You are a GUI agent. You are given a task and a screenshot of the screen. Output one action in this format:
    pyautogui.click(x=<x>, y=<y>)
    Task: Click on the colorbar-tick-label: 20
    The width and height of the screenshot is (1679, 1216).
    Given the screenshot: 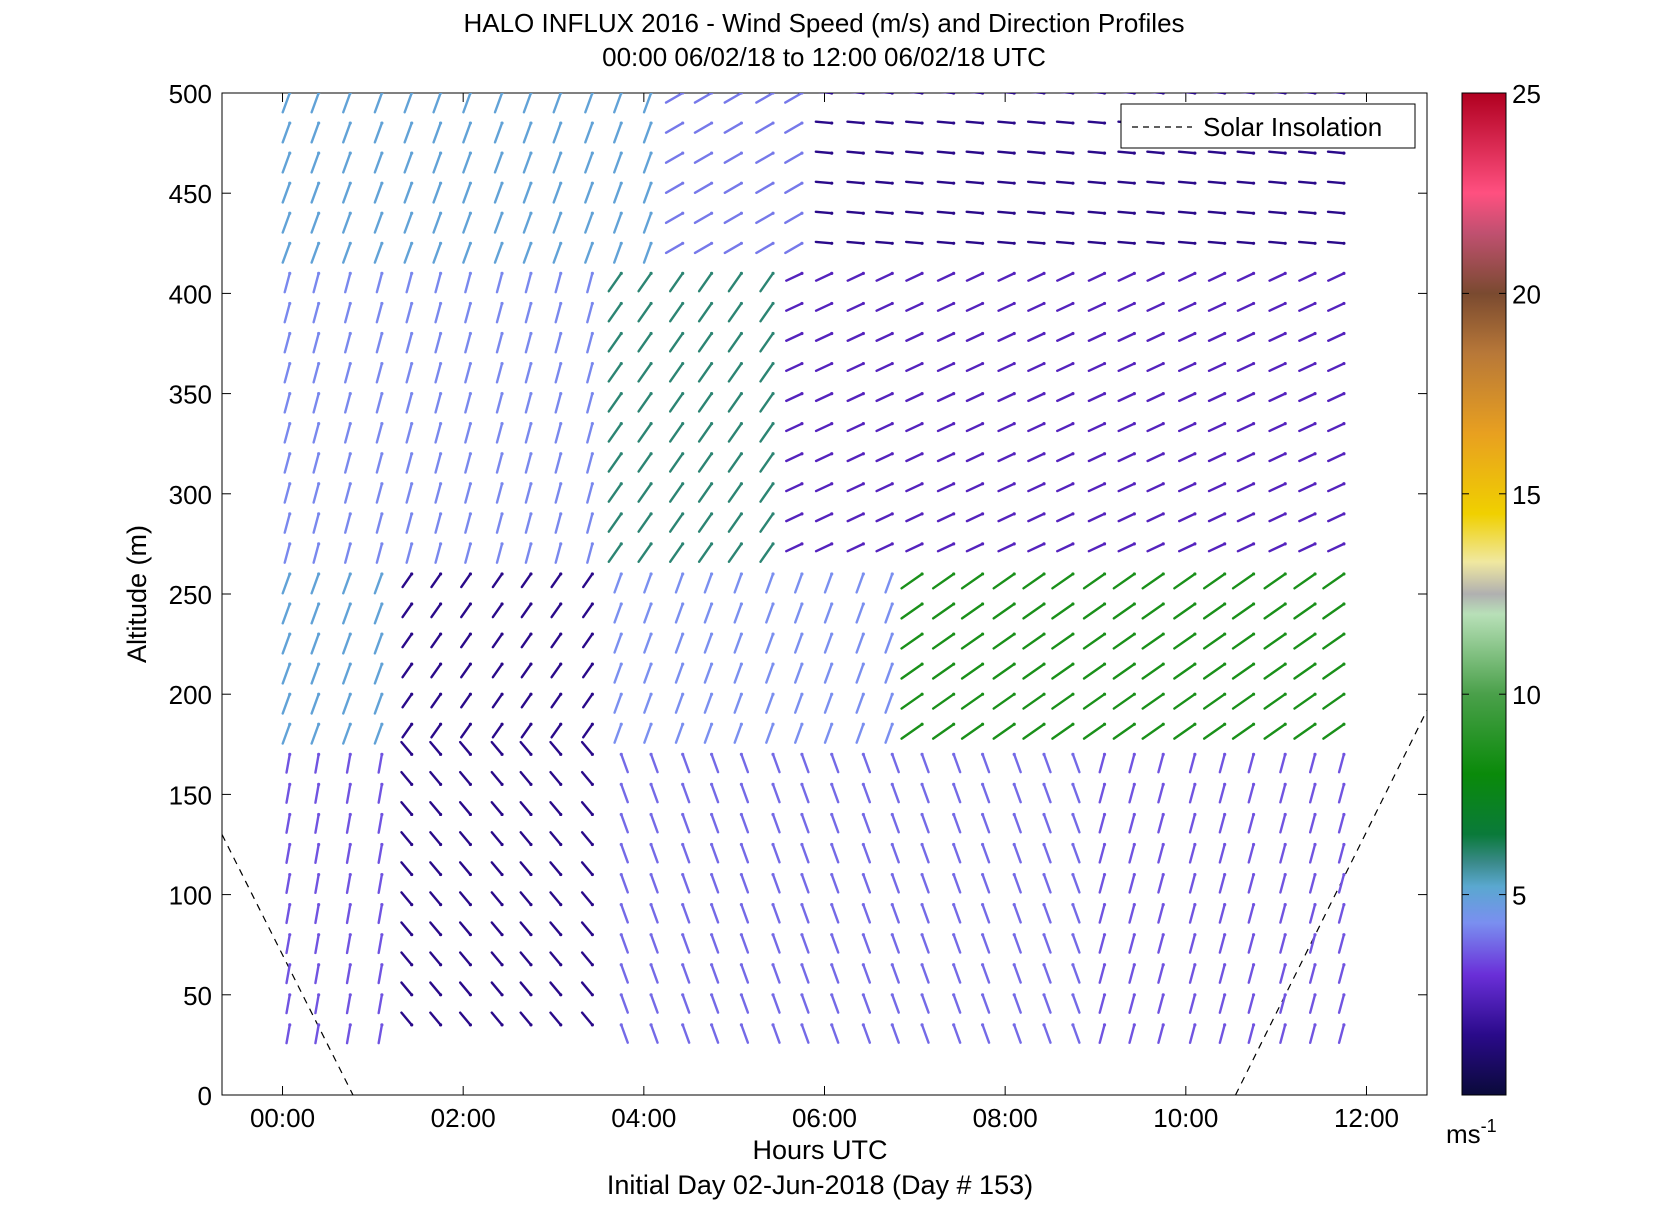 What is the action you would take?
    pyautogui.click(x=1526, y=294)
    